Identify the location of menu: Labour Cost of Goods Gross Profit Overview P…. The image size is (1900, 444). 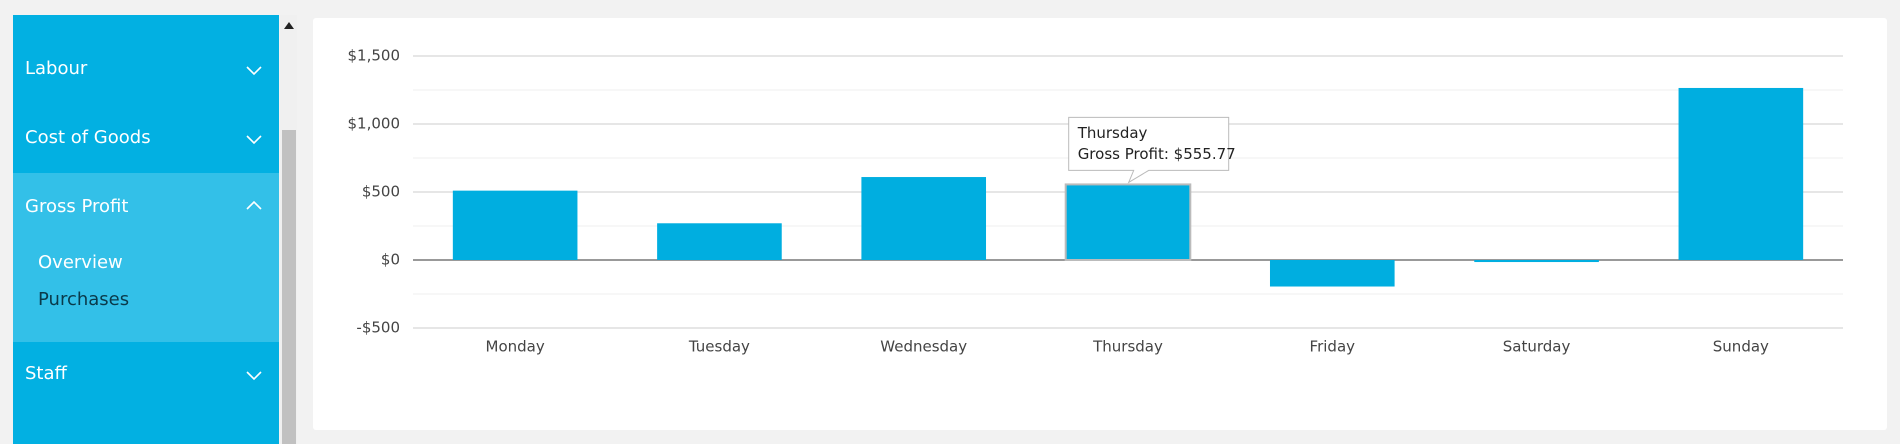
(143, 221).